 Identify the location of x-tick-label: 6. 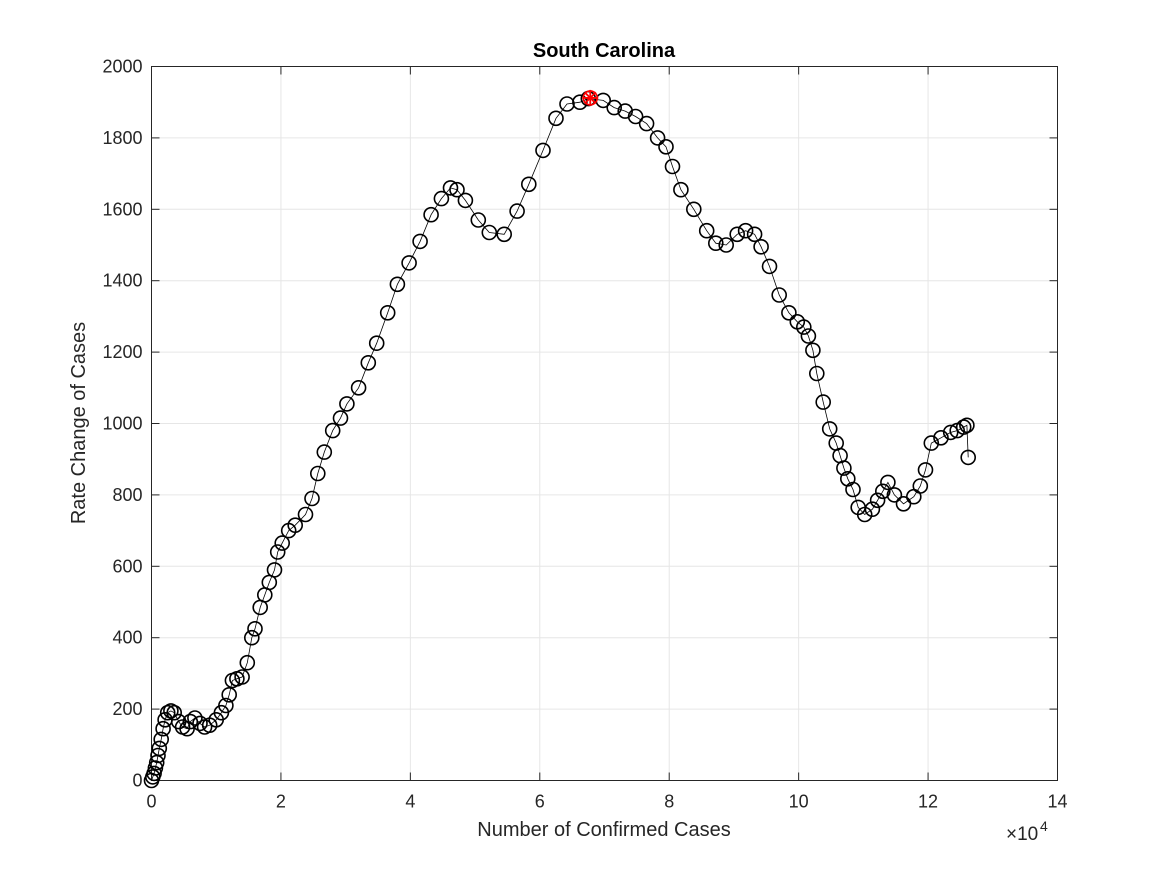
(540, 802).